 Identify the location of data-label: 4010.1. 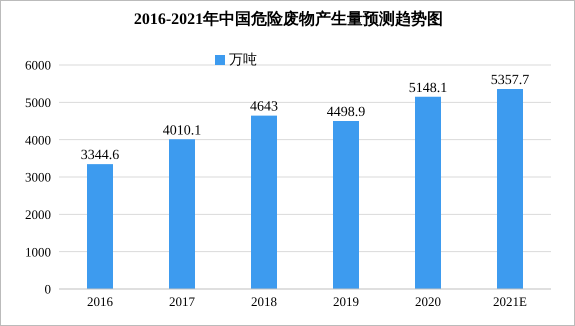
(182, 130).